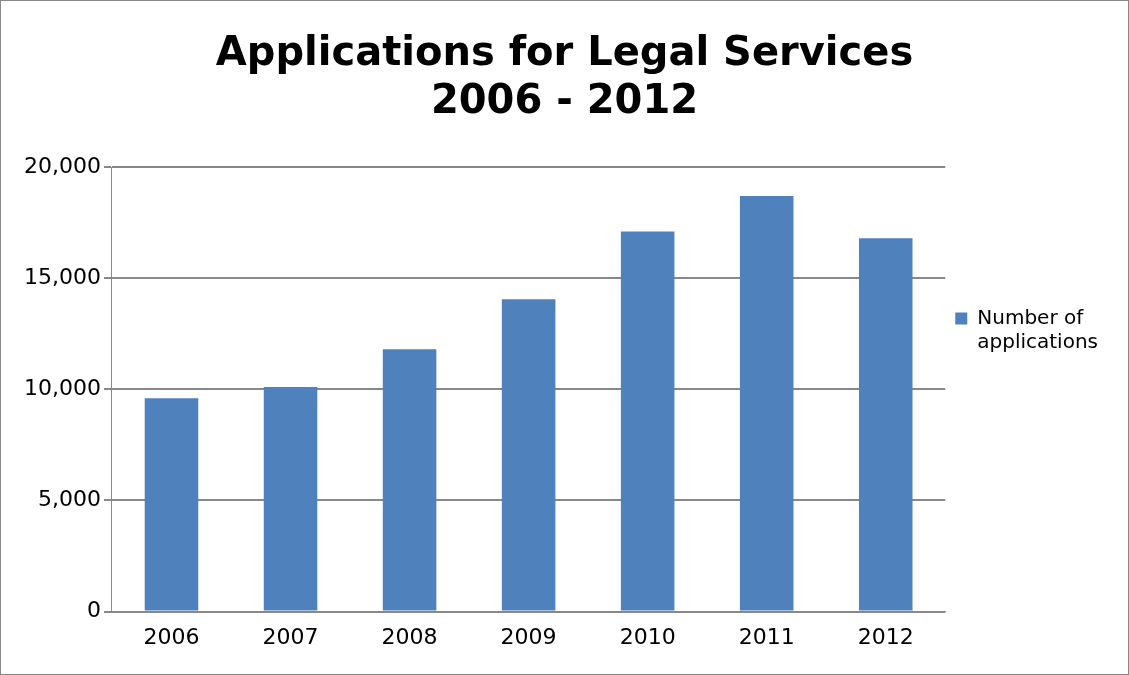  What do you see at coordinates (62, 276) in the screenshot?
I see `y-tick-label: 15,000` at bounding box center [62, 276].